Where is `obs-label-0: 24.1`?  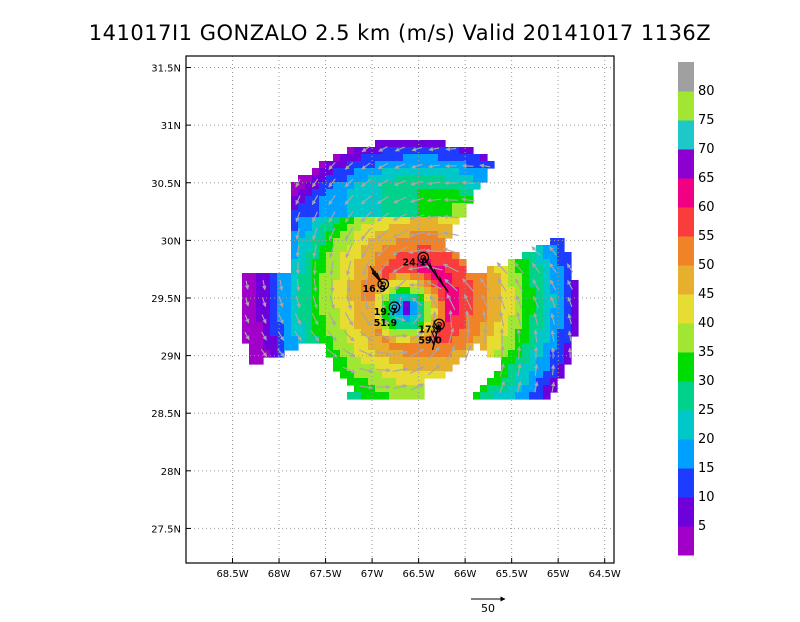 obs-label-0: 24.1 is located at coordinates (414, 263).